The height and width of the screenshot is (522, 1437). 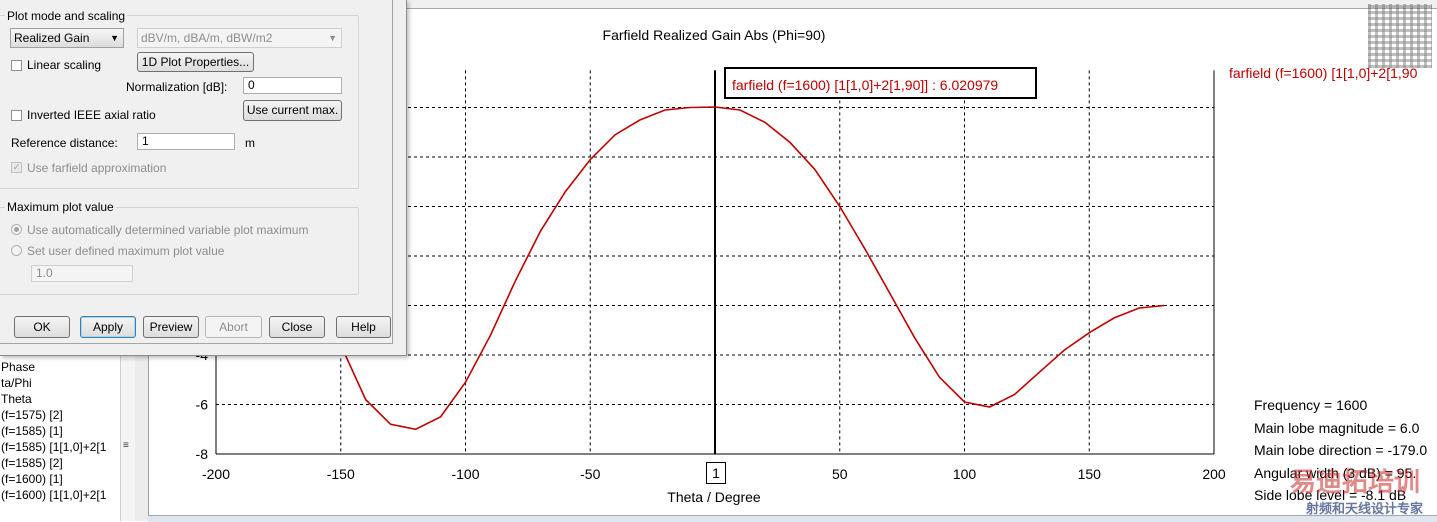 What do you see at coordinates (1400, 36) in the screenshot?
I see `qr-code-icon` at bounding box center [1400, 36].